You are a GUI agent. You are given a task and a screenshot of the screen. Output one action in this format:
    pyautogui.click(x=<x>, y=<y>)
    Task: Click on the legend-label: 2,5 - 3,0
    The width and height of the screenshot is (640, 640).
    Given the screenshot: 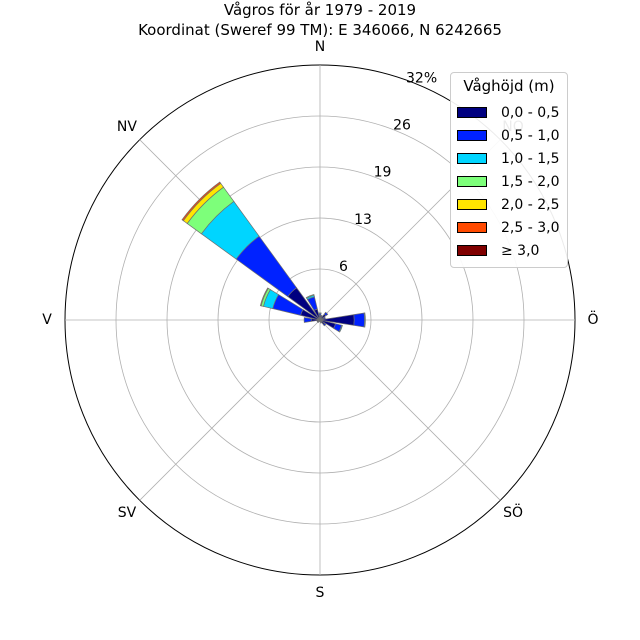 What is the action you would take?
    pyautogui.click(x=530, y=228)
    